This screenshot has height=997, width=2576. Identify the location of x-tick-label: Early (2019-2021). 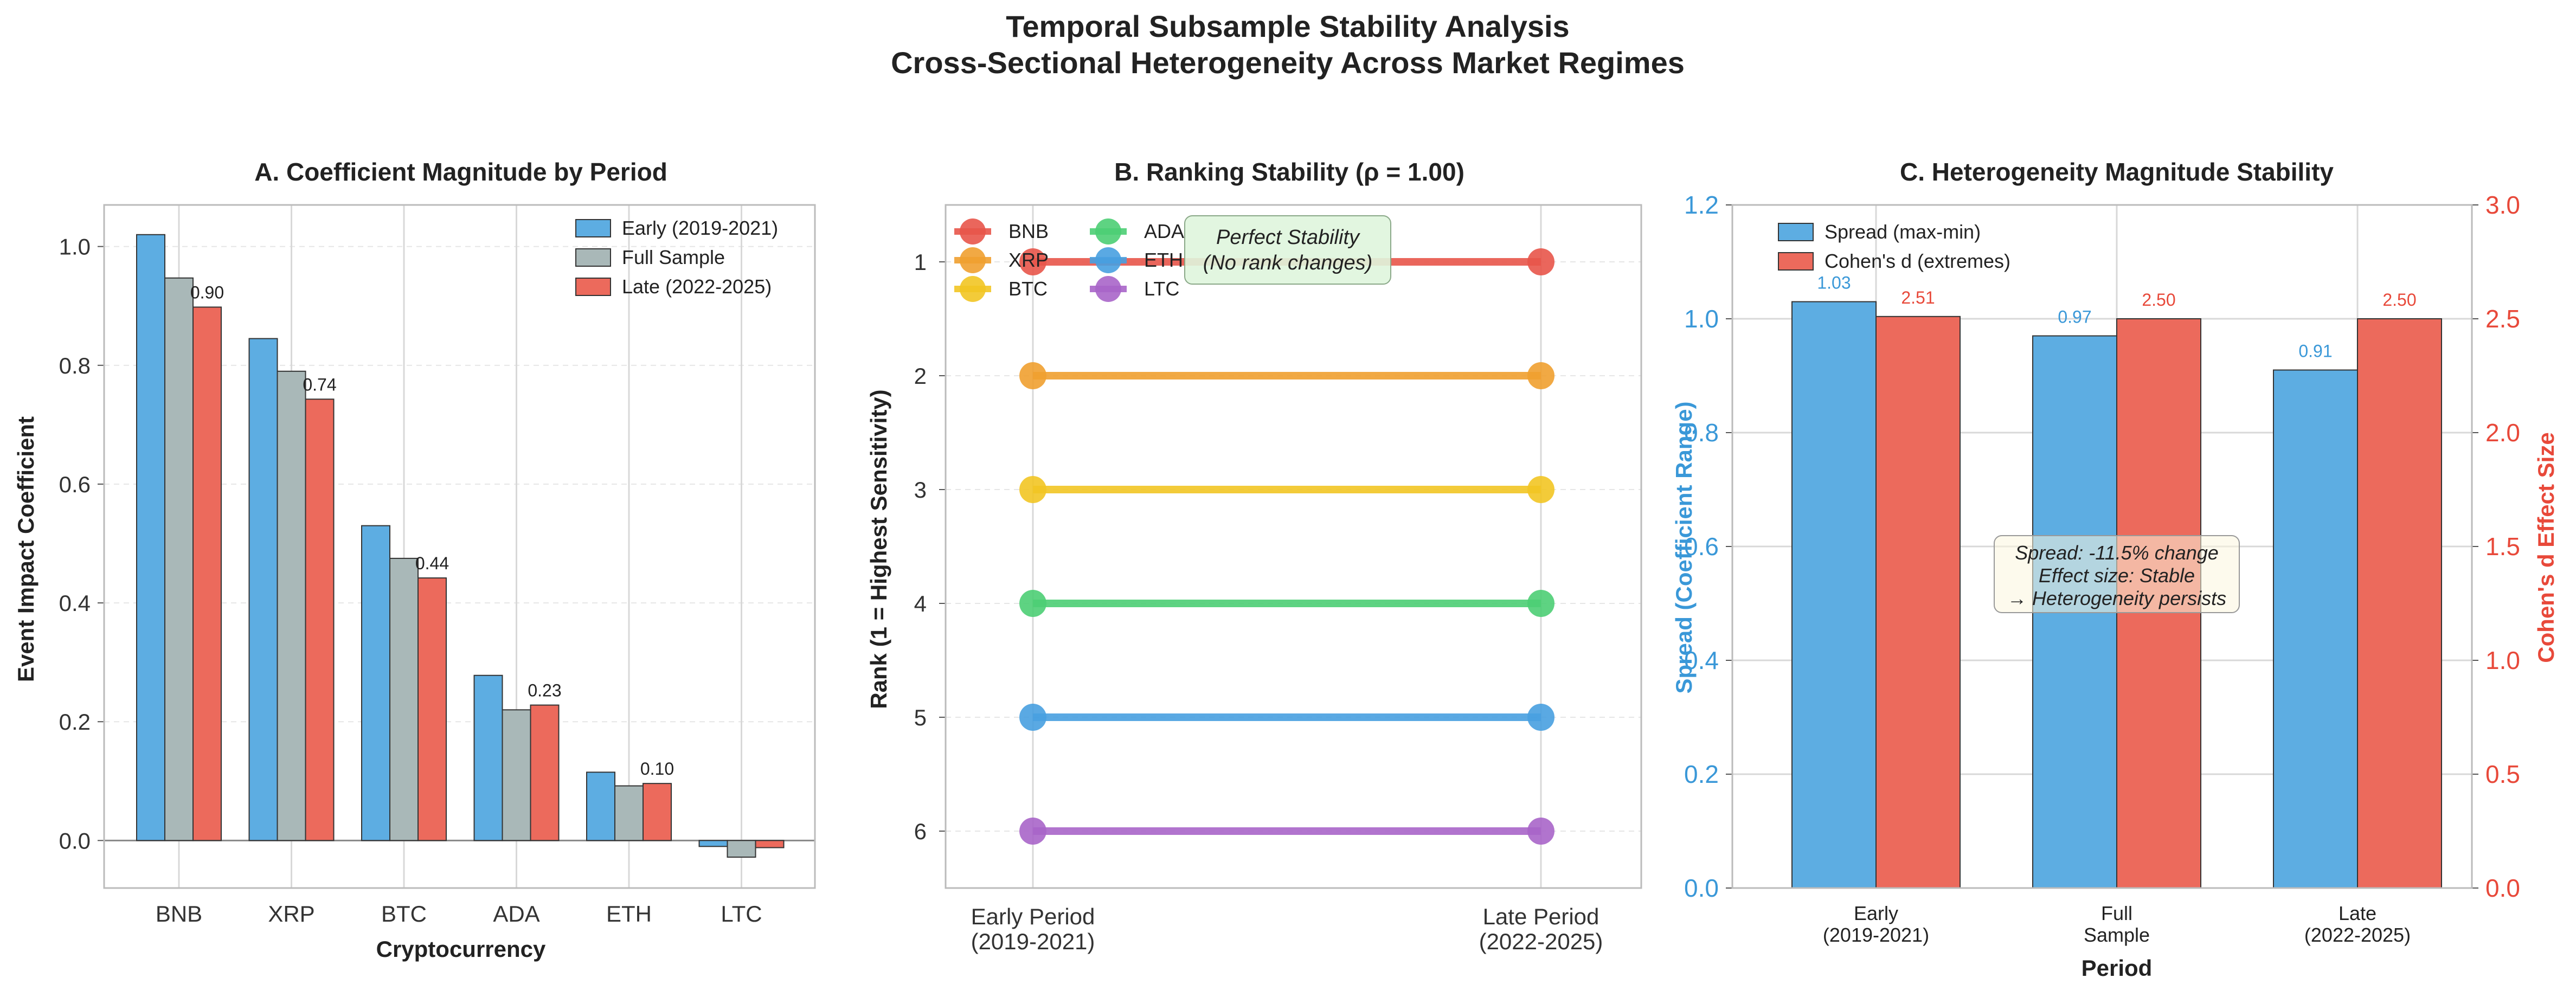
(1876, 924).